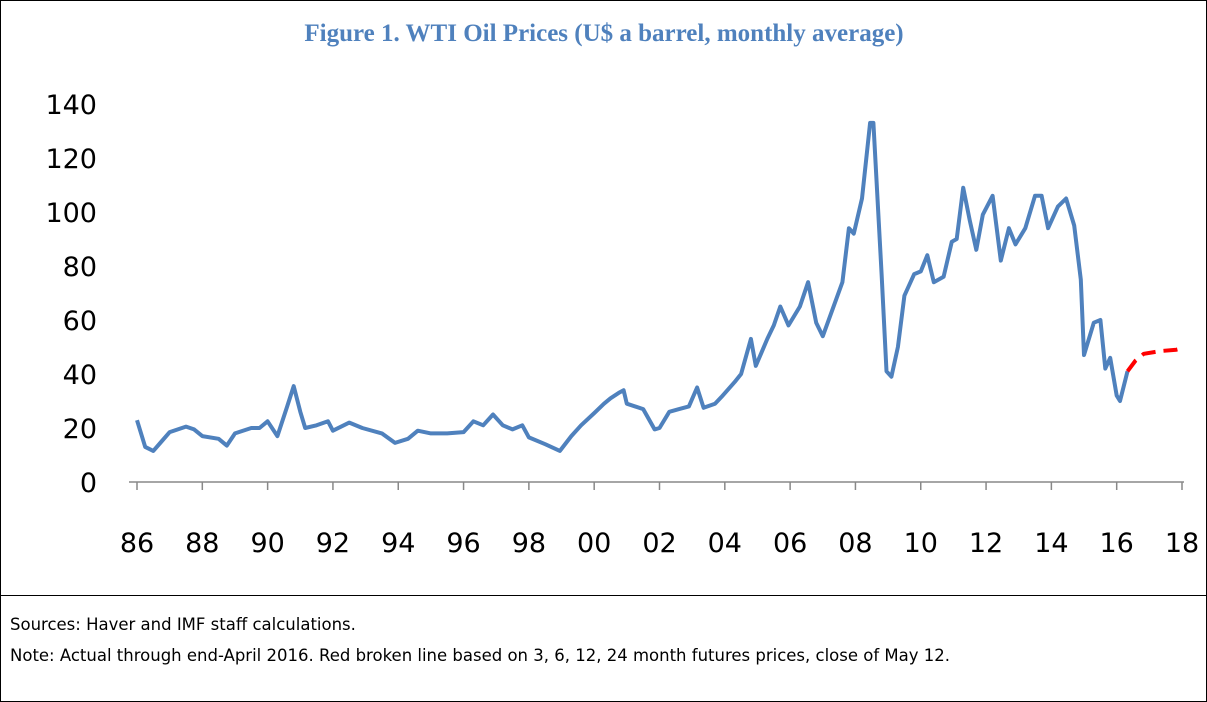 Image resolution: width=1207 pixels, height=702 pixels. I want to click on x-tick-label: 96, so click(463, 543).